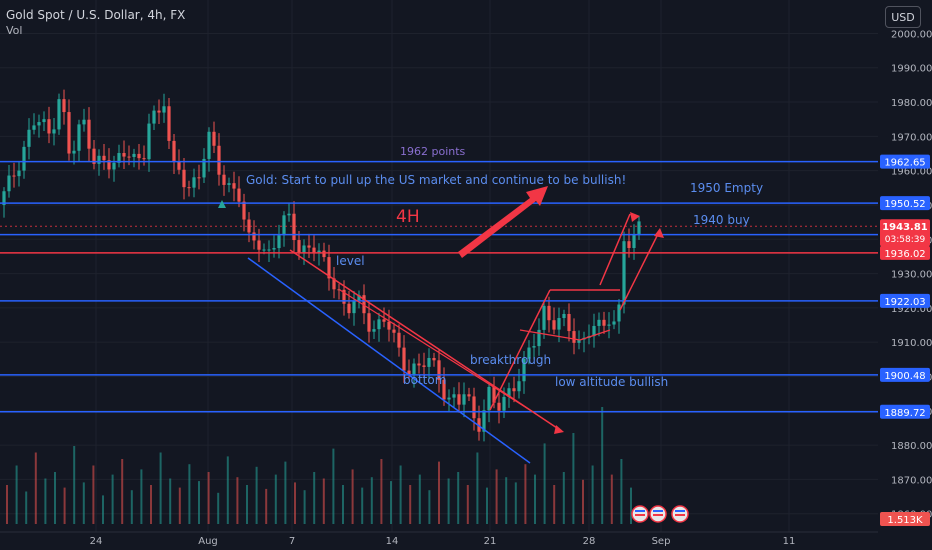 The width and height of the screenshot is (932, 550). I want to click on time-tick-label: 7, so click(292, 541).